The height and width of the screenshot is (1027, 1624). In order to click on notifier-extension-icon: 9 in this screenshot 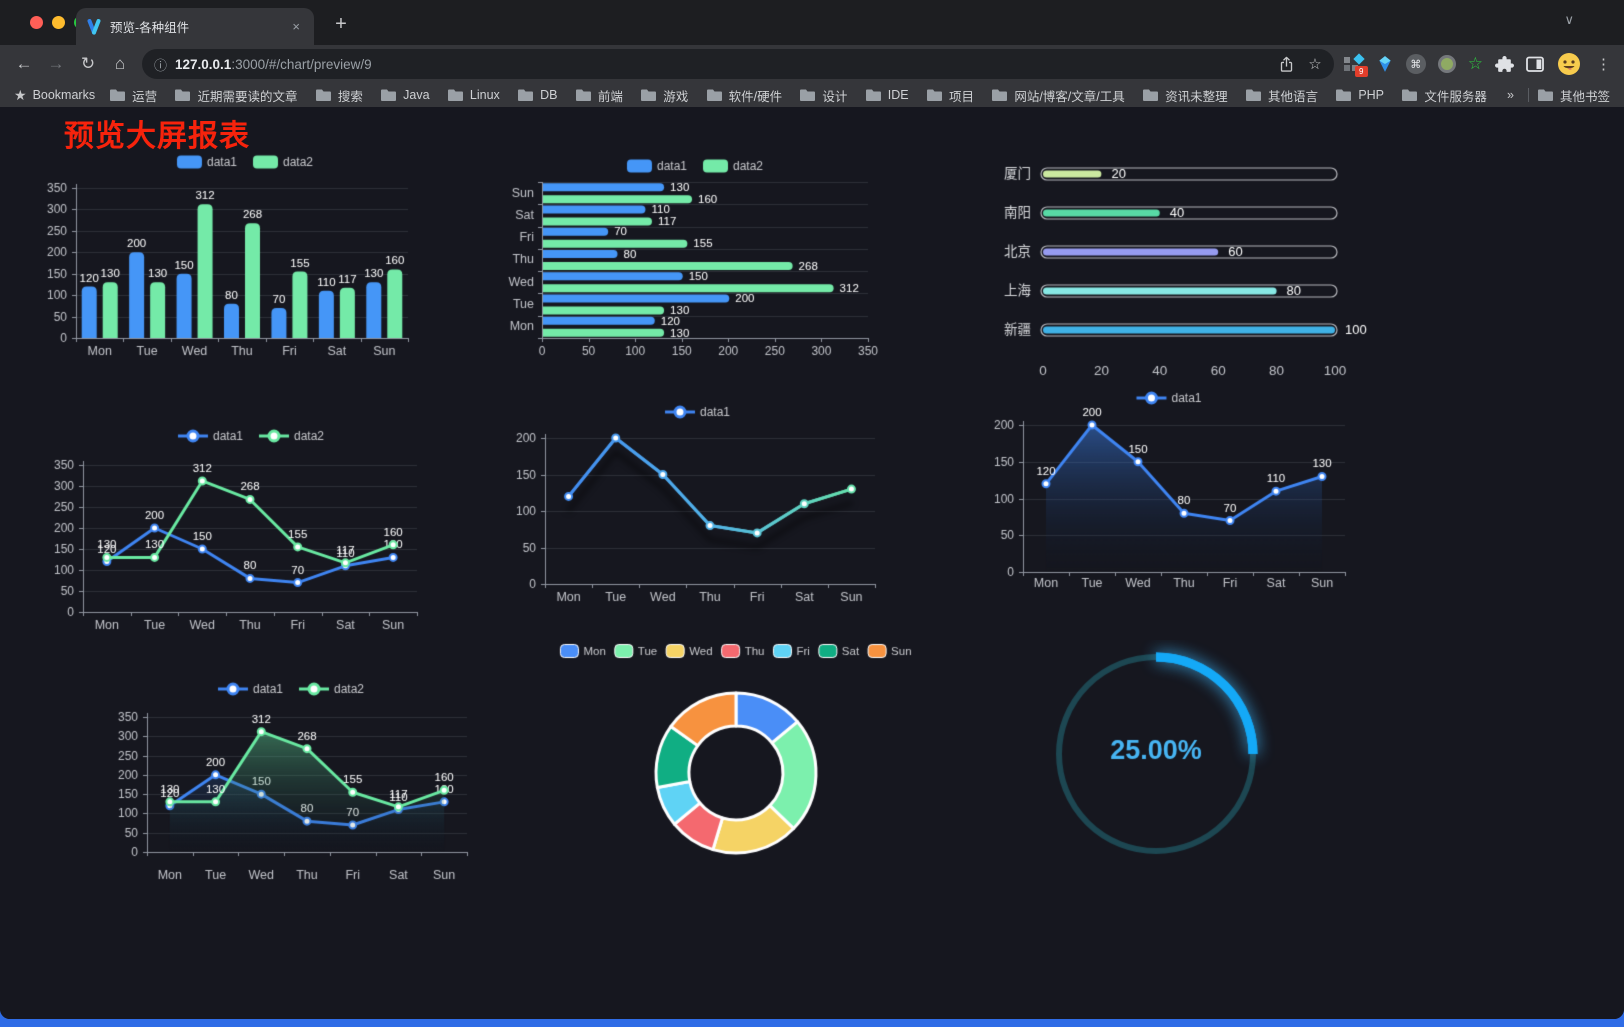, I will do `click(1355, 65)`.